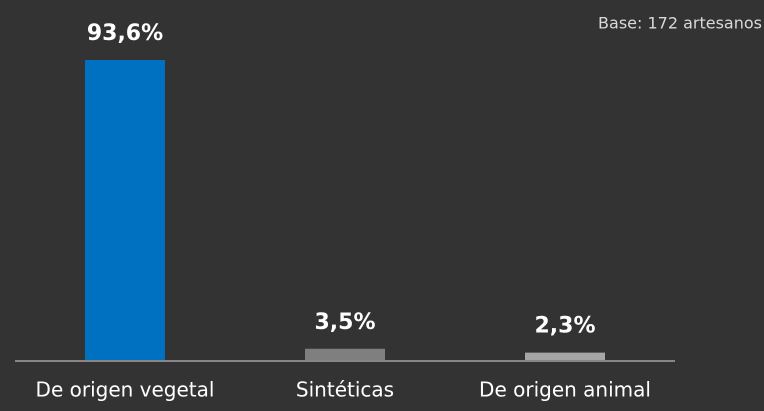  Describe the element at coordinates (344, 322) in the screenshot. I see `value-label: 3,5%` at that location.